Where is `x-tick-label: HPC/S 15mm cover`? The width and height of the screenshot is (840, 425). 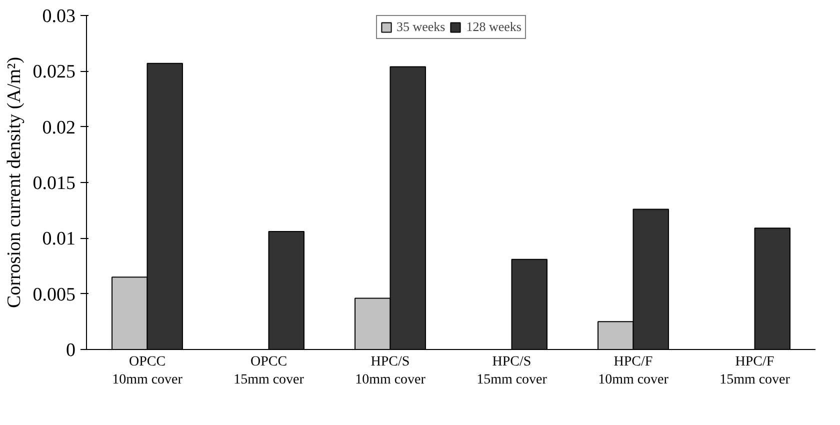
x-tick-label: HPC/S 15mm cover is located at coordinates (512, 371).